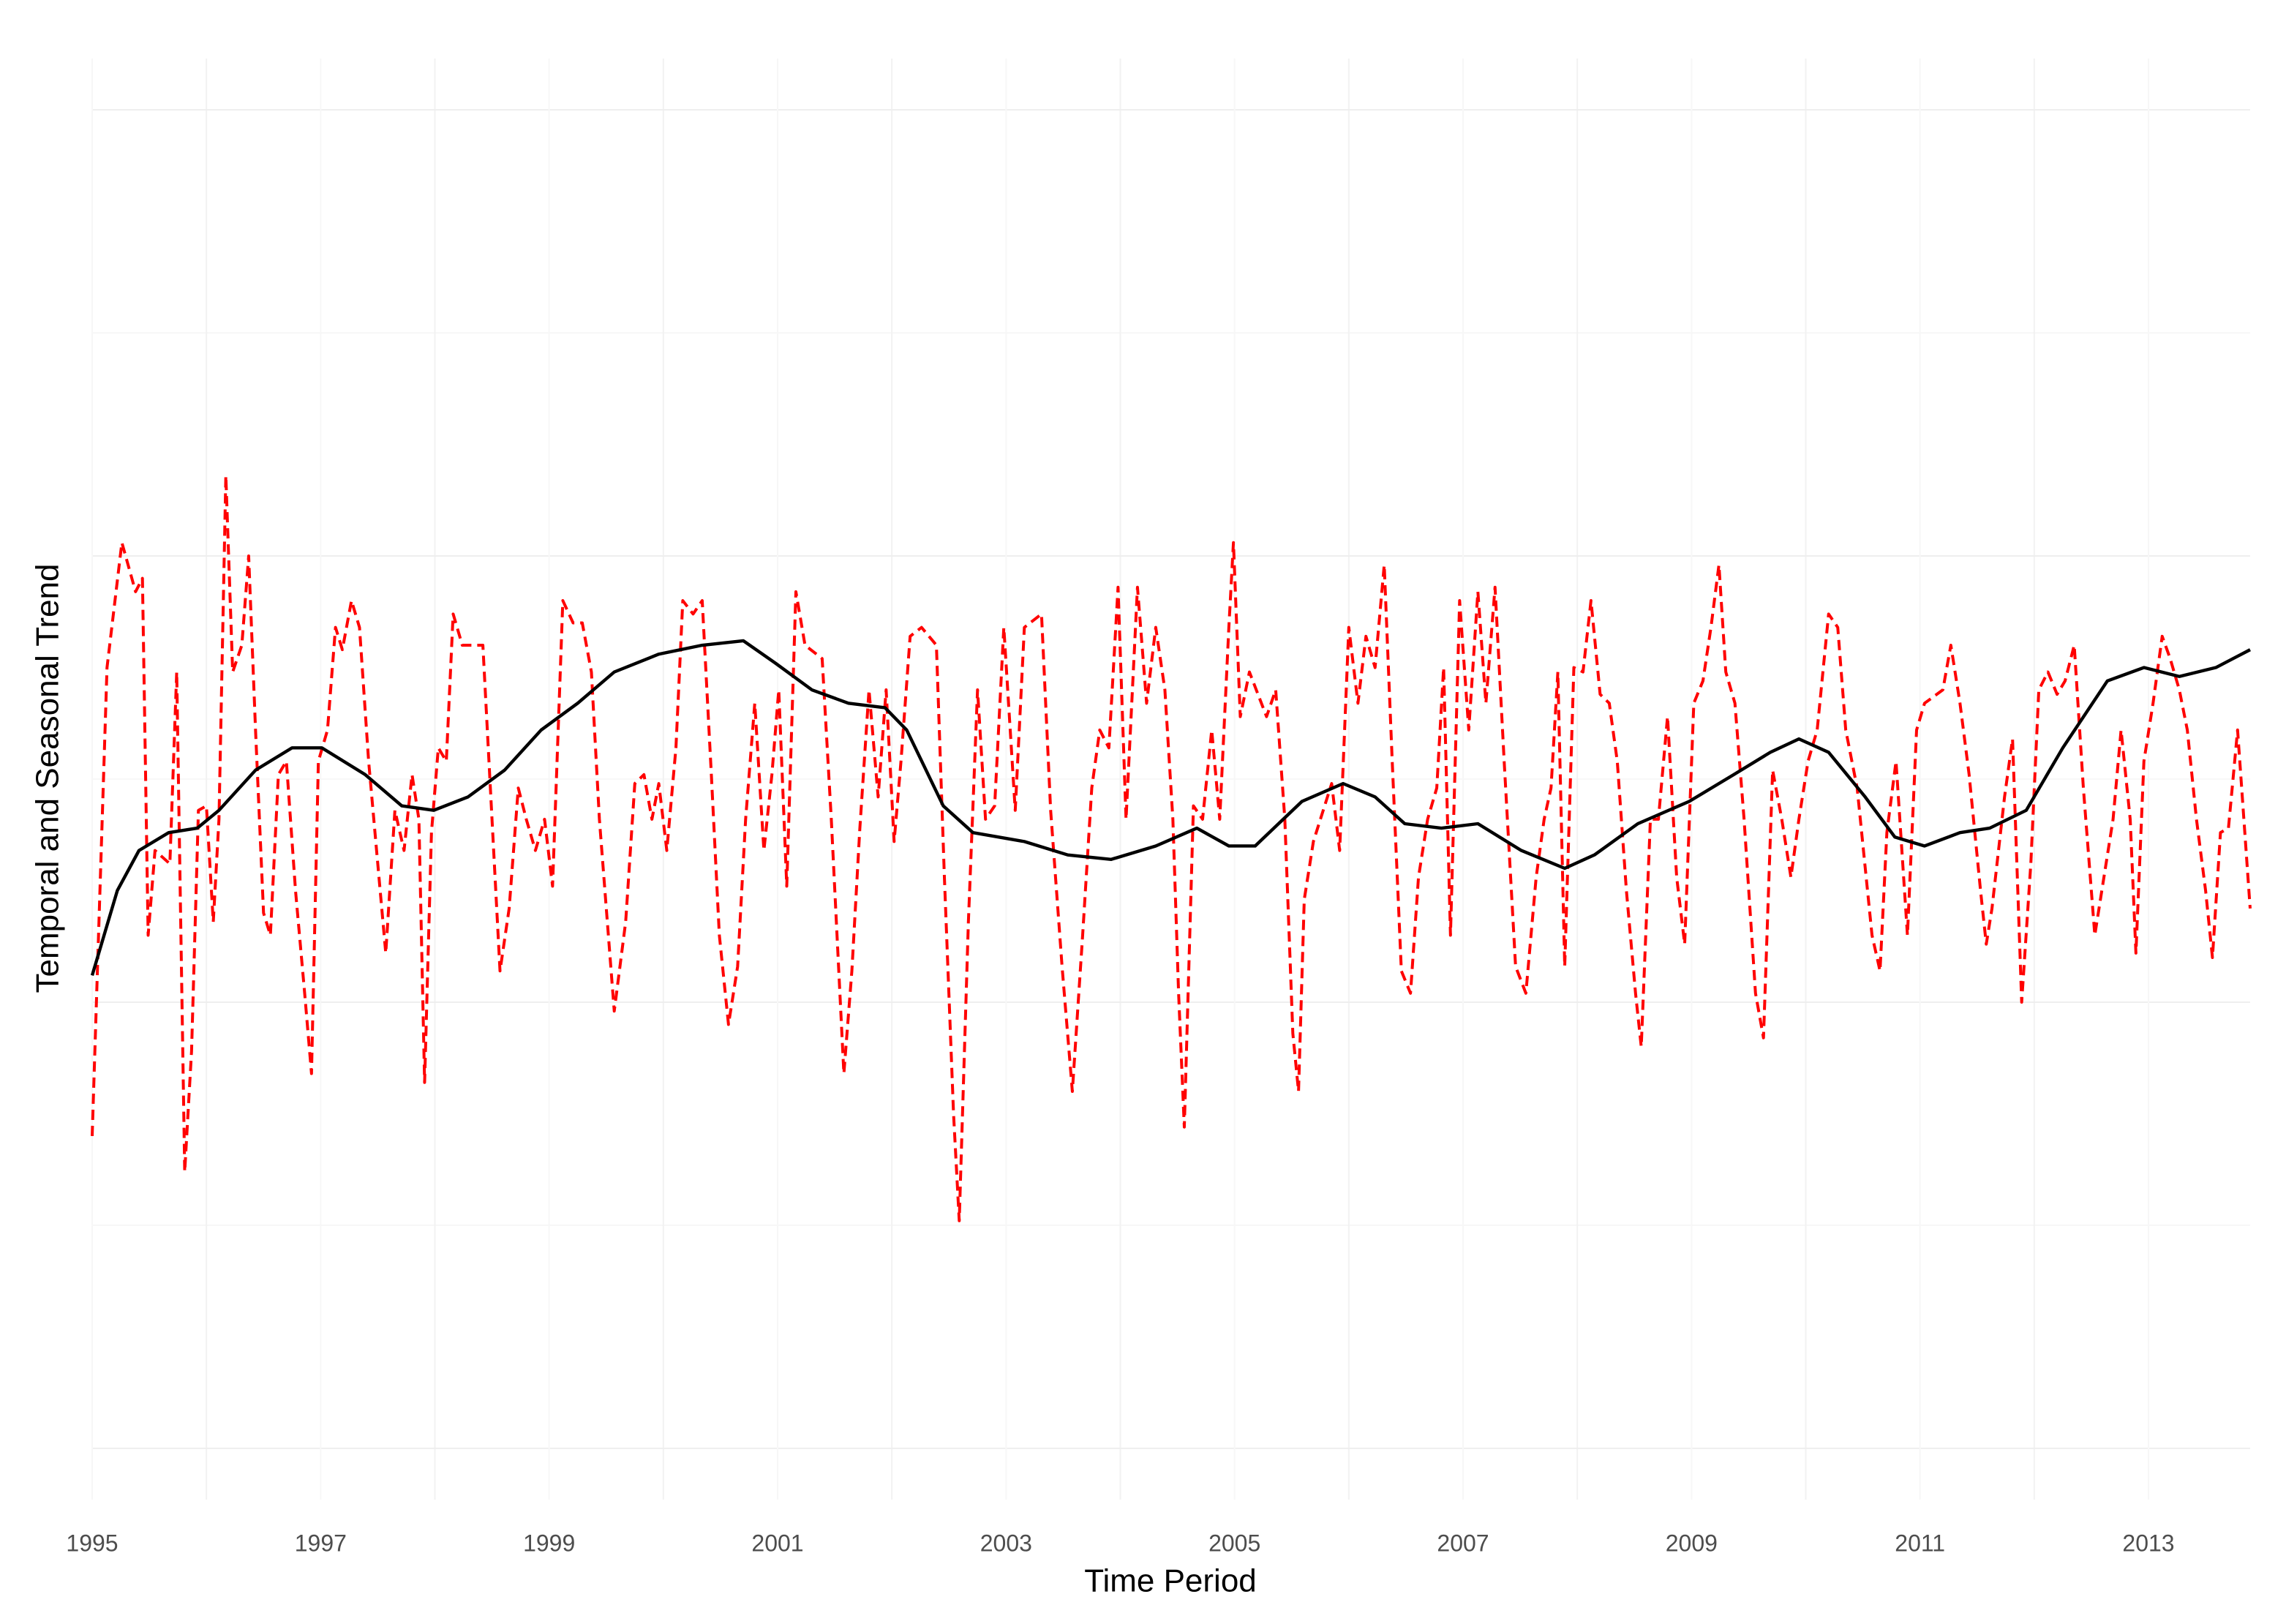 This screenshot has height=1624, width=2286. I want to click on x-tick-label: 2001, so click(777, 1543).